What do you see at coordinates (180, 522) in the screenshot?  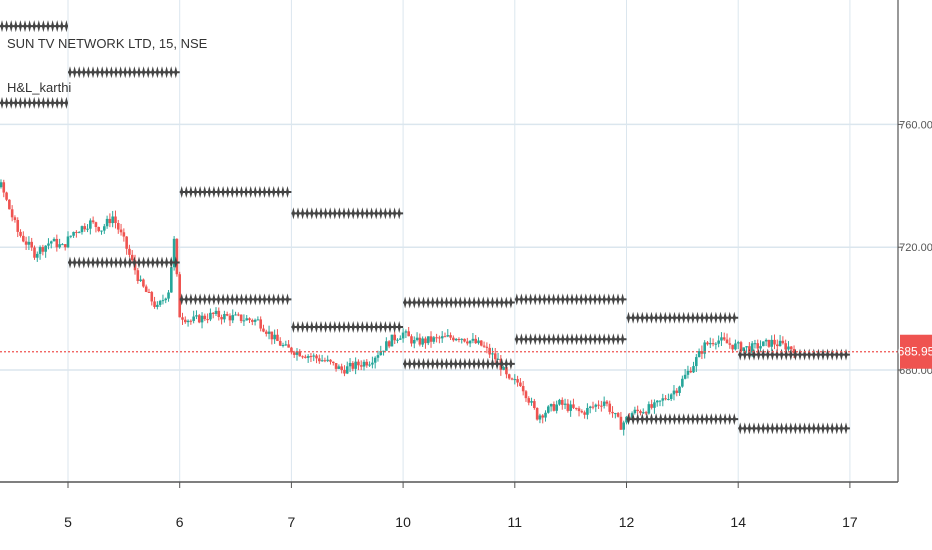 I see `time-tick-label: 6` at bounding box center [180, 522].